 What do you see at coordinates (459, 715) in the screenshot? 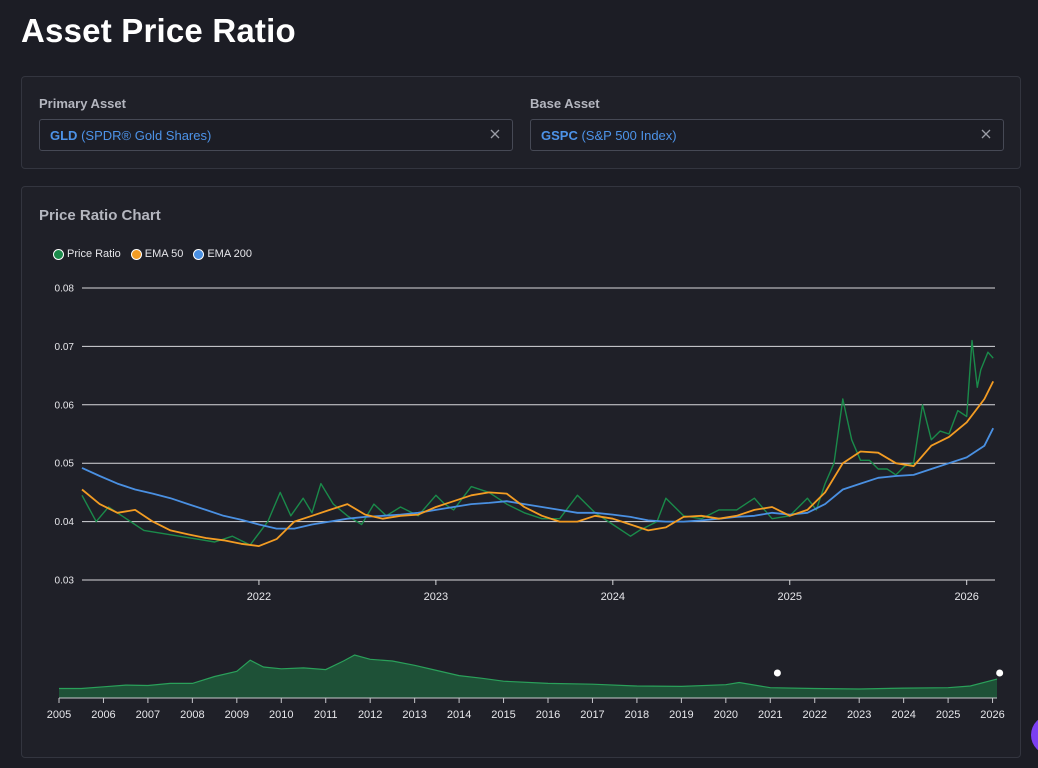
I see `navigator-tick-label: 2014` at bounding box center [459, 715].